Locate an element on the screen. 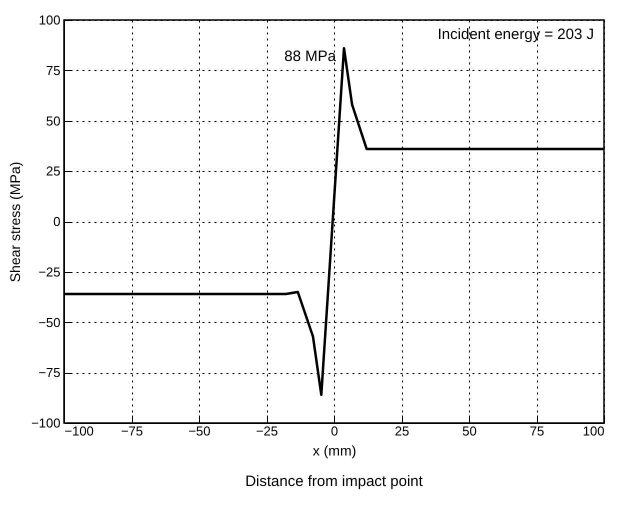 Image resolution: width=635 pixels, height=511 pixels. x-tick-label: 75 is located at coordinates (537, 431).